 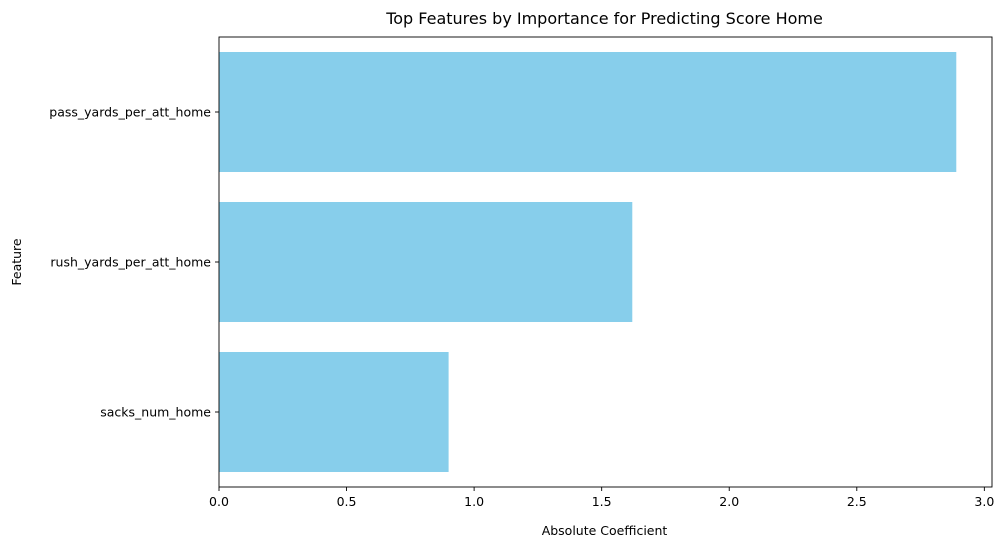 What do you see at coordinates (474, 501) in the screenshot?
I see `x-tick-label: 1.0` at bounding box center [474, 501].